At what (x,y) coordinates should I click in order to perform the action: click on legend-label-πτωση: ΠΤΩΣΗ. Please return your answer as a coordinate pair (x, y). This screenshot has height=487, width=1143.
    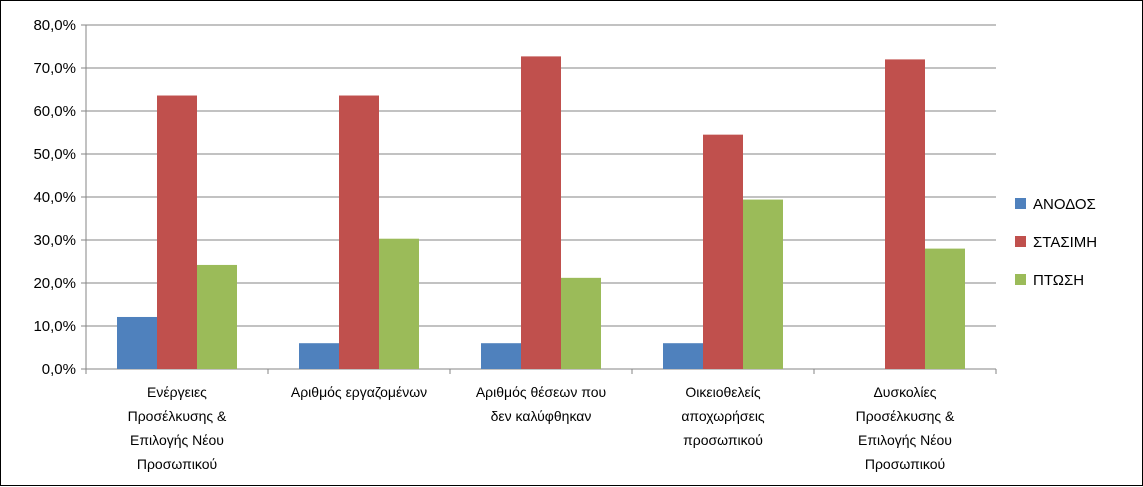
    Looking at the image, I should click on (1058, 280).